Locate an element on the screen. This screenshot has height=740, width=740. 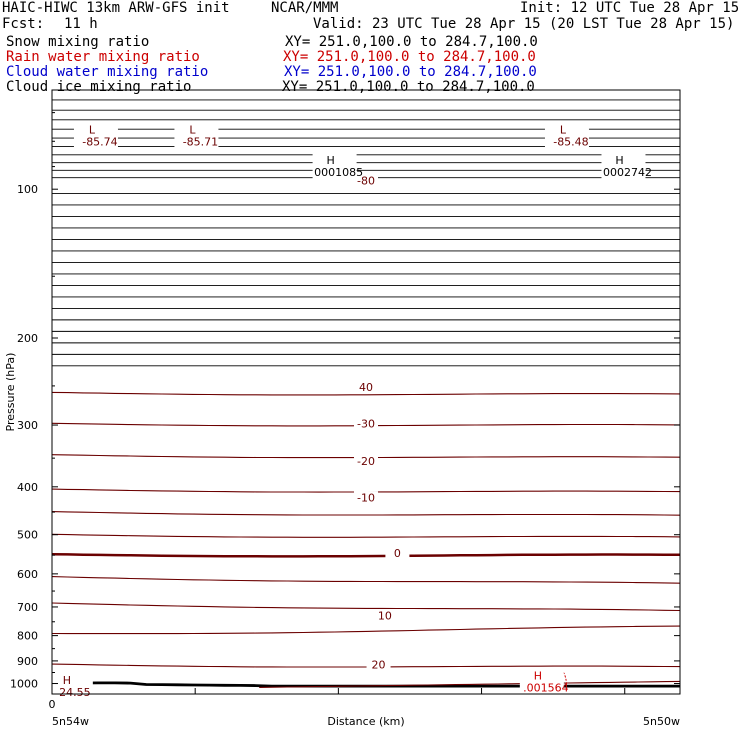
contour-label: -80 is located at coordinates (366, 180).